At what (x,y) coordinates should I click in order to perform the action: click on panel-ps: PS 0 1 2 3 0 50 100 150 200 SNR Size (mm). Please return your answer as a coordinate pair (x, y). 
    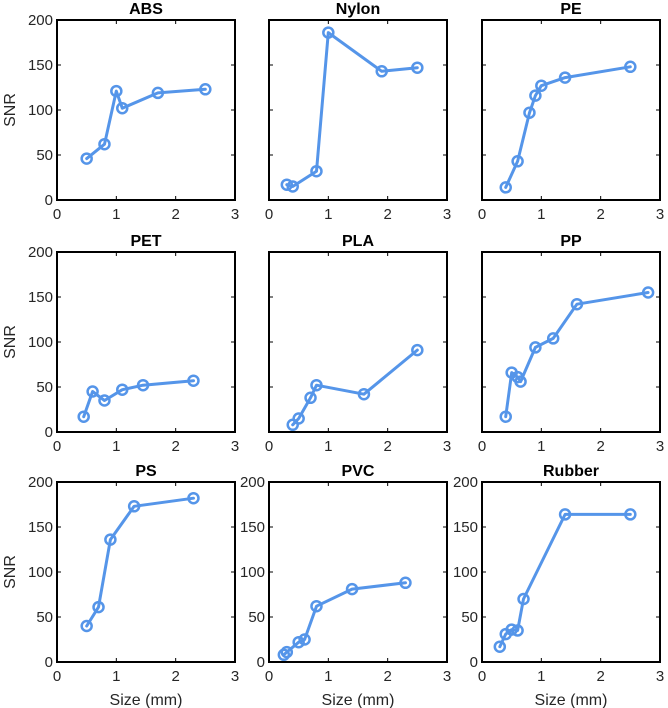
    Looking at the image, I should click on (120, 585).